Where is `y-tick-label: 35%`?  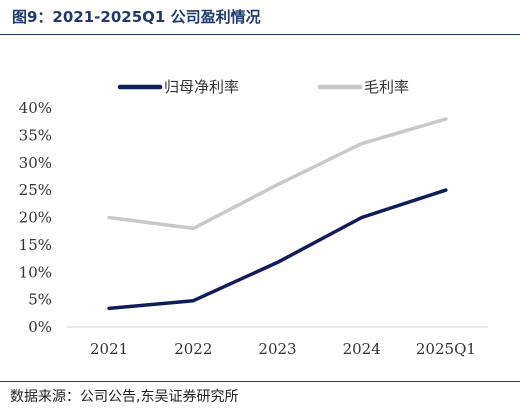
y-tick-label: 35% is located at coordinates (35, 135).